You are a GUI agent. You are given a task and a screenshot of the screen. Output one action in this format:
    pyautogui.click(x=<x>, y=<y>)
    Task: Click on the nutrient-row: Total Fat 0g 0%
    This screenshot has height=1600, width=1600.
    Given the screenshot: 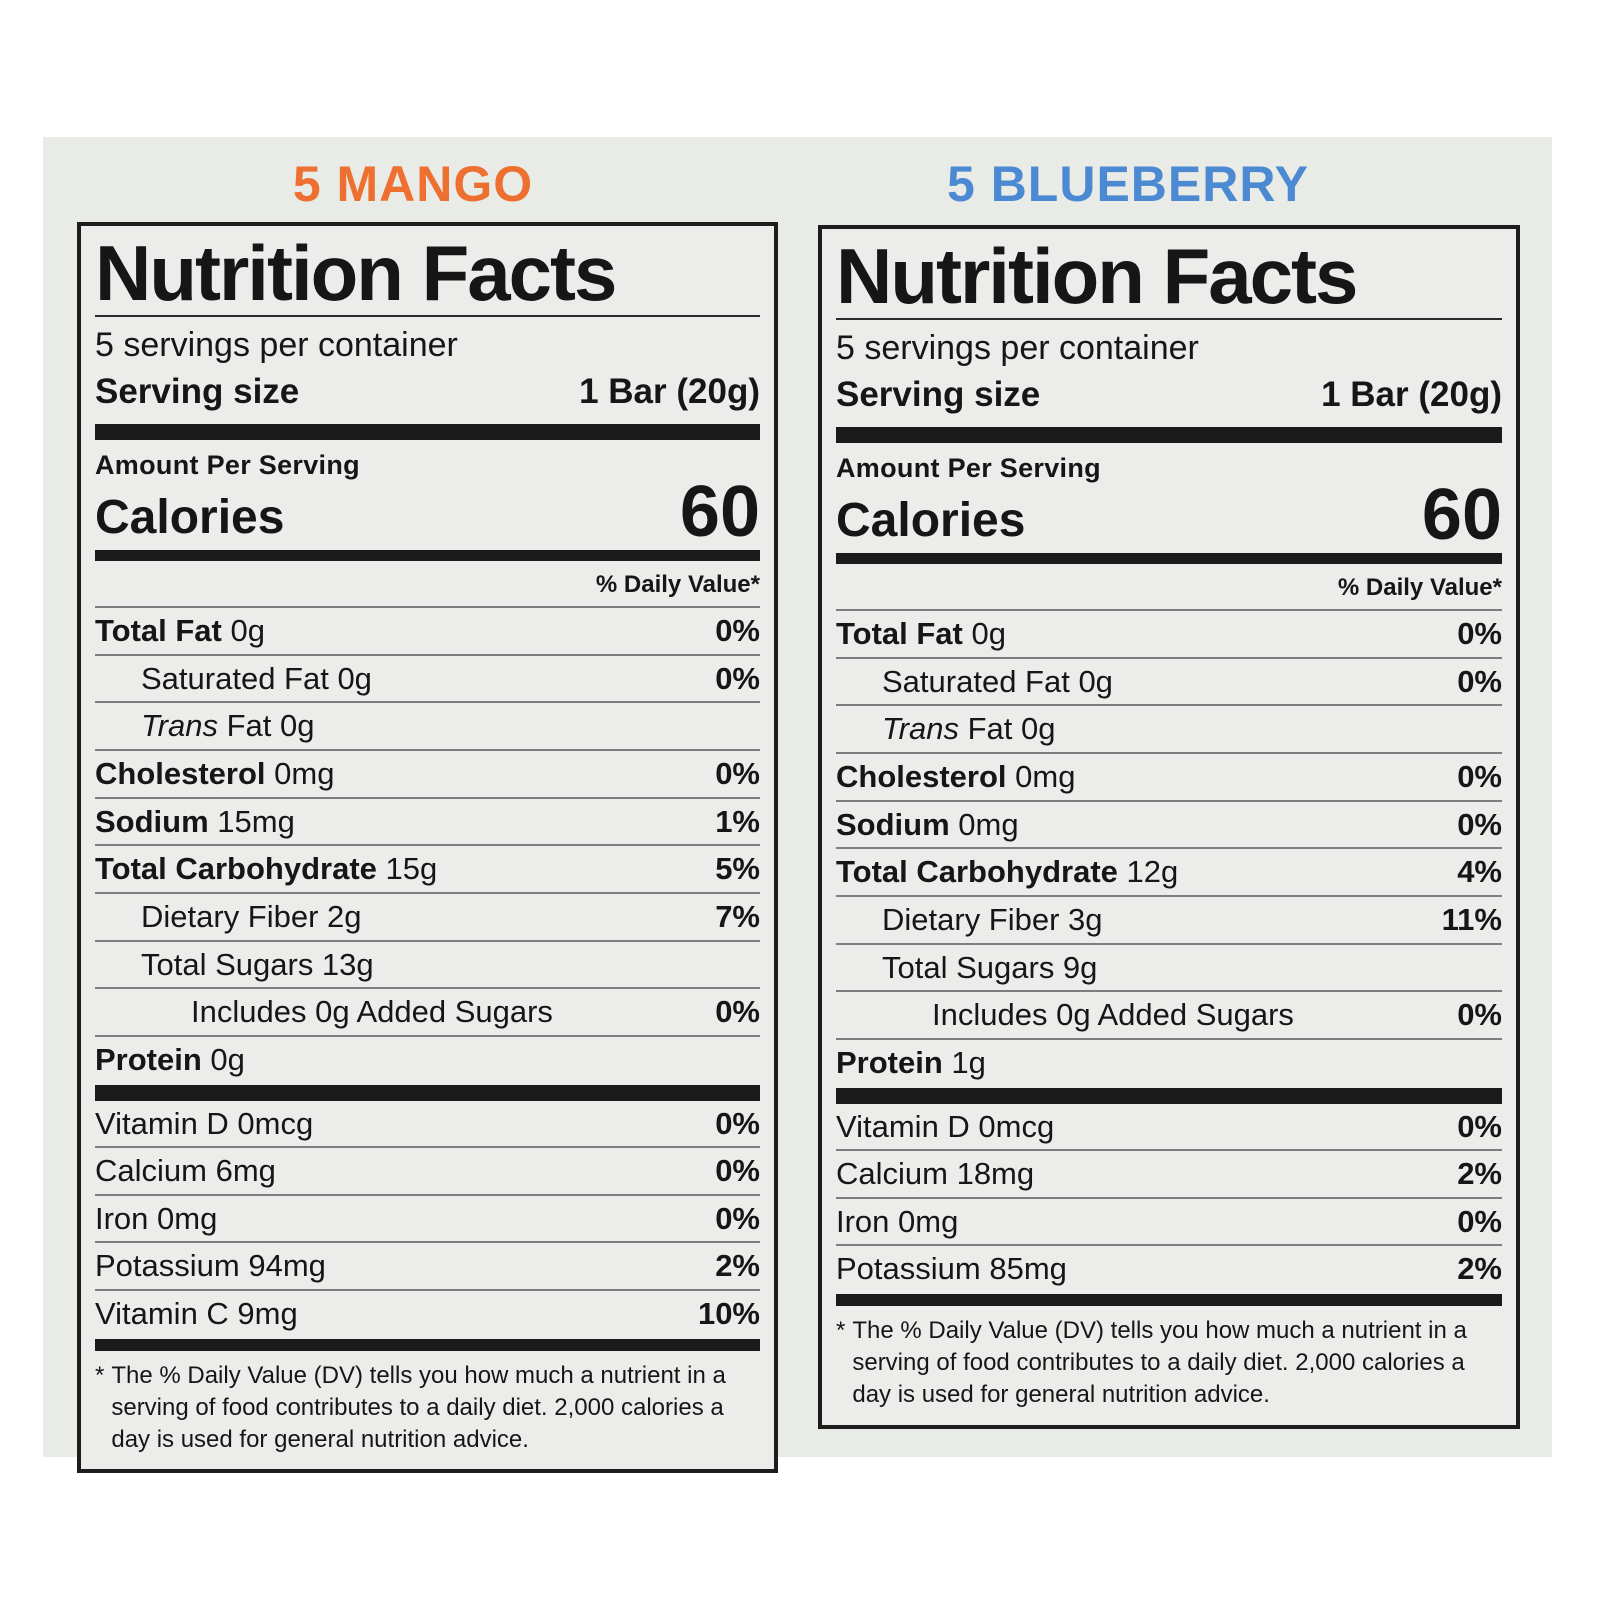 What is the action you would take?
    pyautogui.click(x=427, y=630)
    